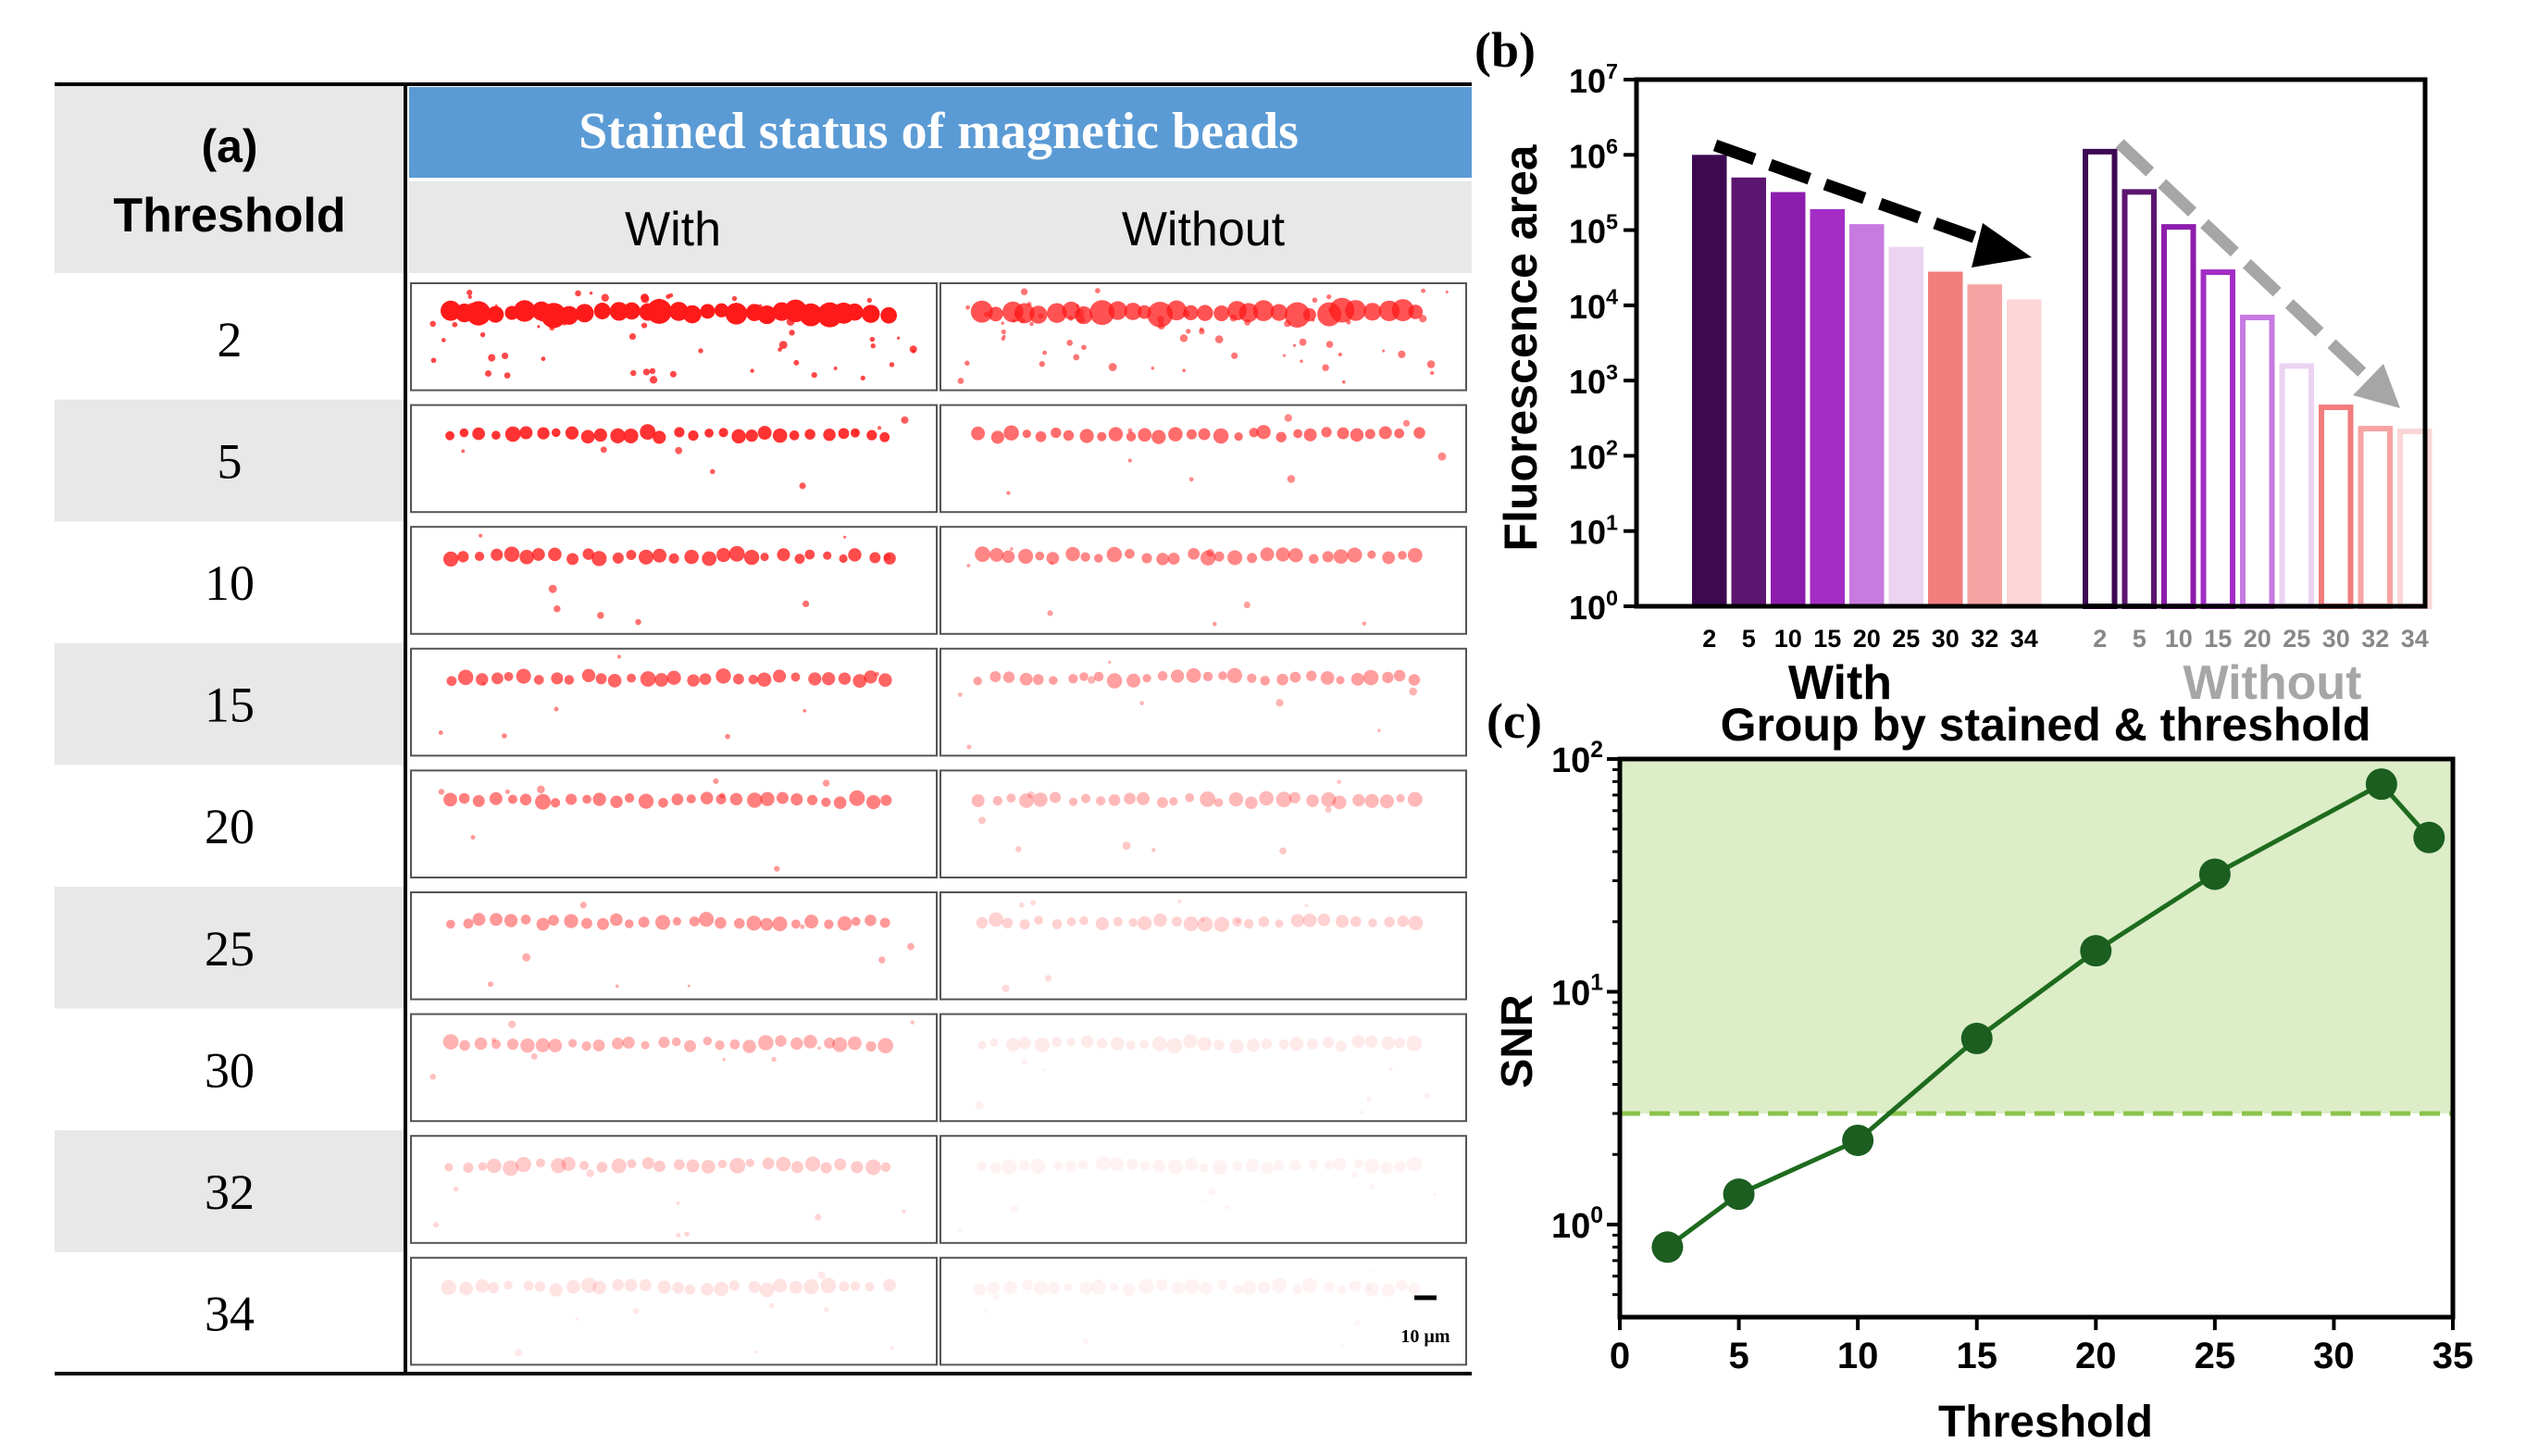 The width and height of the screenshot is (2526, 1456). I want to click on b-ytick-label: 105, so click(1593, 229).